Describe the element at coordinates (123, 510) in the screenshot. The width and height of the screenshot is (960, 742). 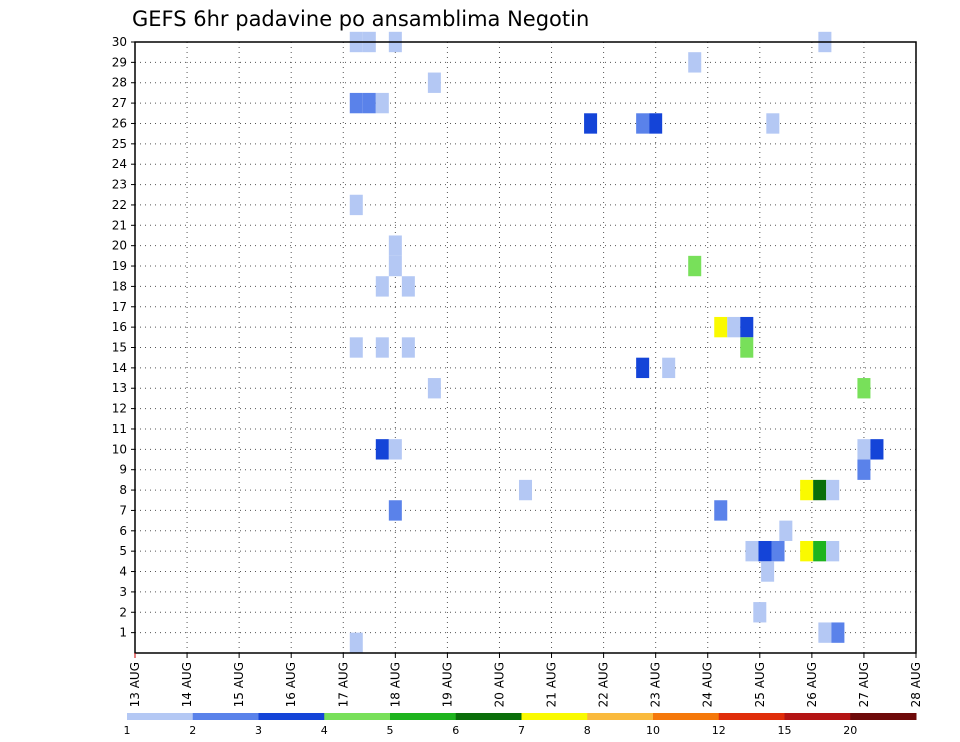
I see `y-tick-label: 7` at that location.